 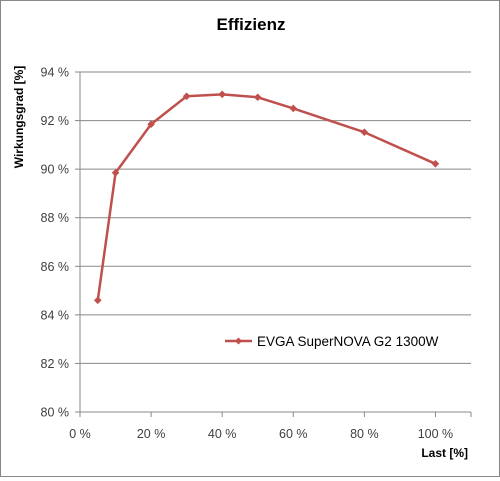 What do you see at coordinates (151, 434) in the screenshot?
I see `x-tick-label: 20 %` at bounding box center [151, 434].